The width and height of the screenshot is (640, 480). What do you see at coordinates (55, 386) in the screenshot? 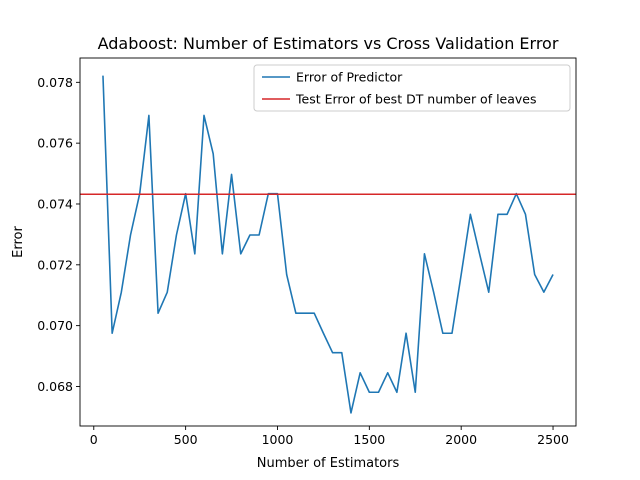
I see `y-tick-label: 0.068` at bounding box center [55, 386].